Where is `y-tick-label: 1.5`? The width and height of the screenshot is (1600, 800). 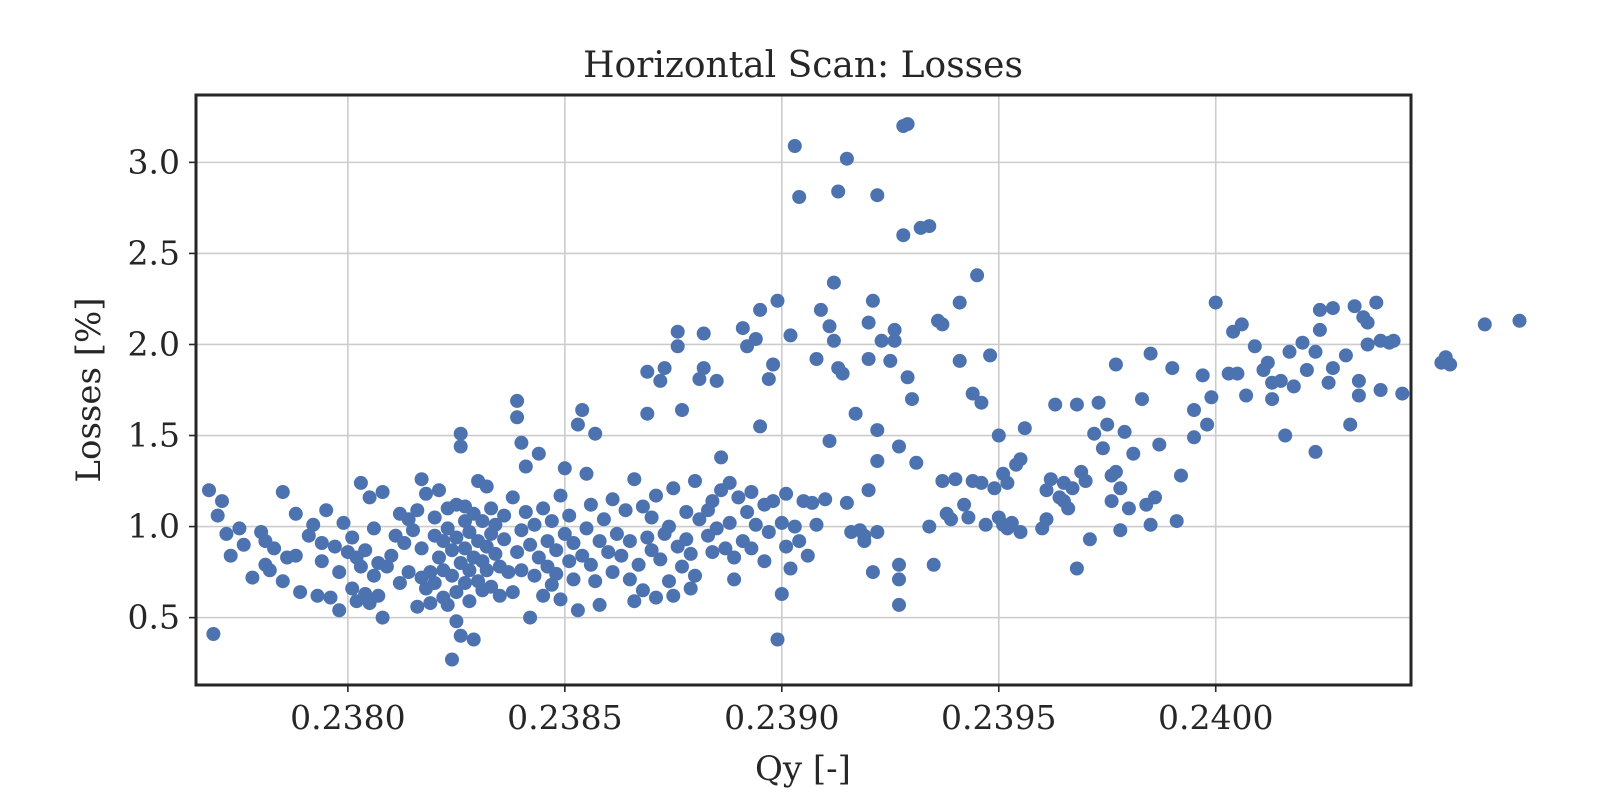 y-tick-label: 1.5 is located at coordinates (154, 435).